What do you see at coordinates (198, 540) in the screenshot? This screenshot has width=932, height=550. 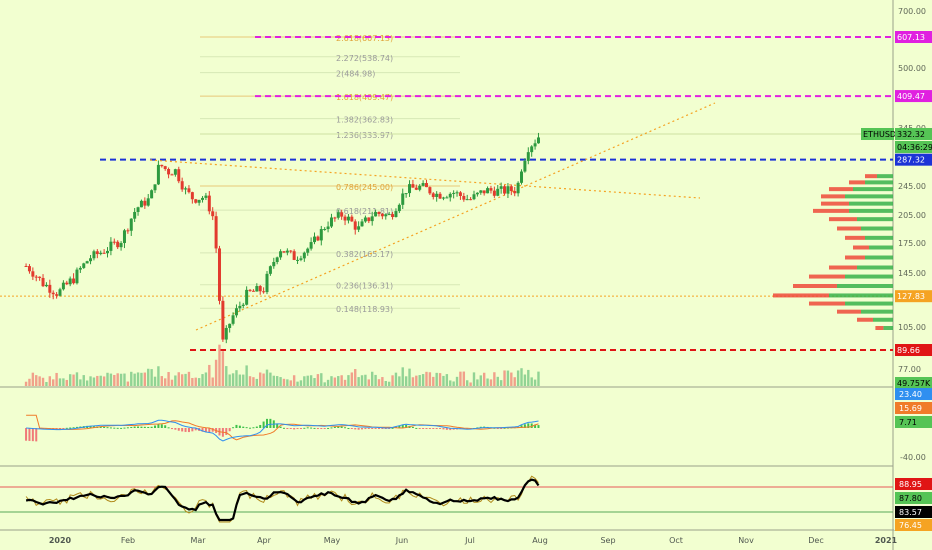 I see `time-tick-label: Mar` at bounding box center [198, 540].